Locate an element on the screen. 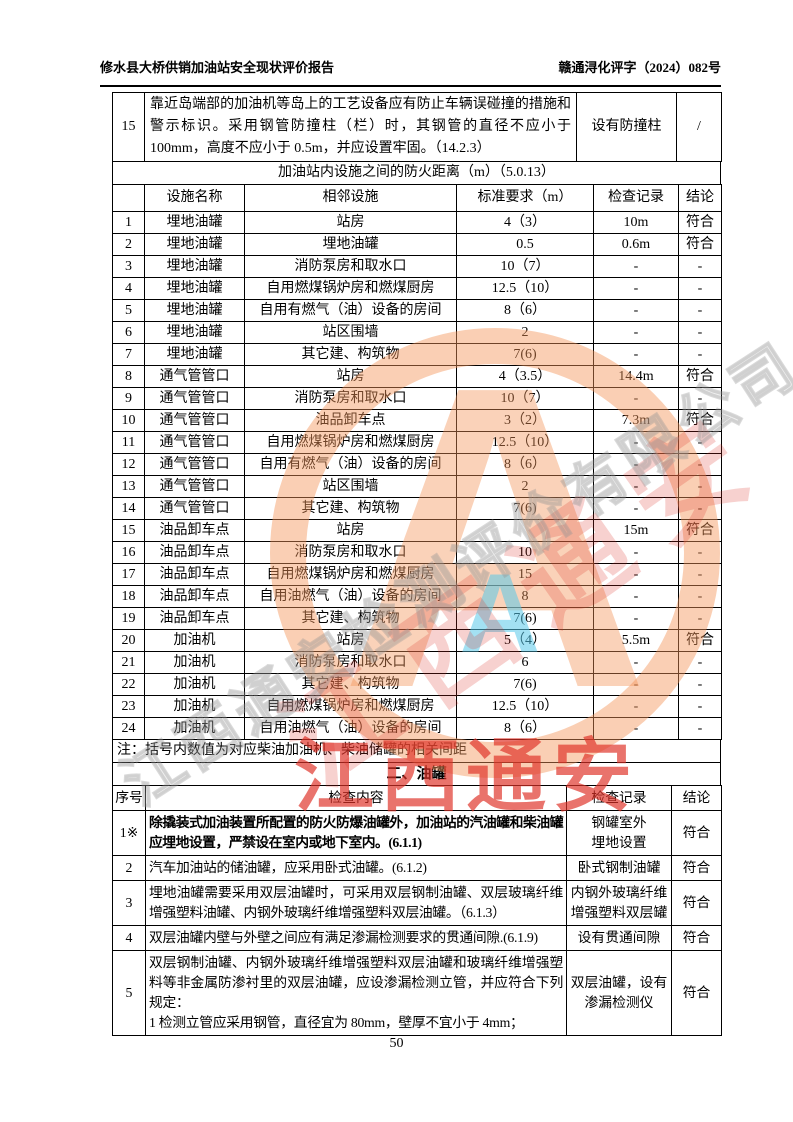  cell-num: 15 is located at coordinates (128, 530).